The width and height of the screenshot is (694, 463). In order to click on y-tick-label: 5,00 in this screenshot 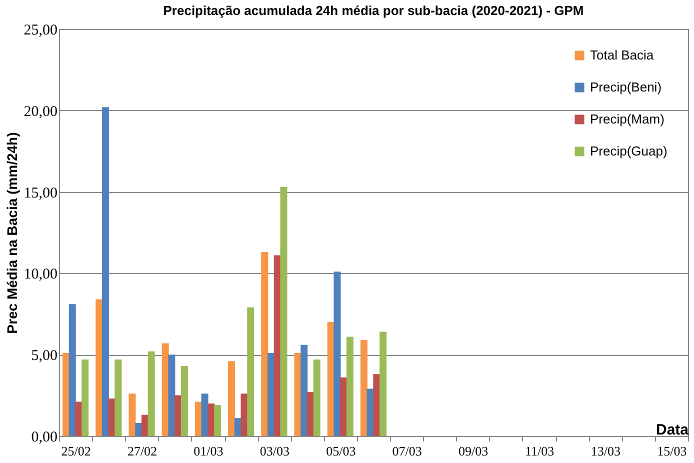, I will do `click(44, 356)`.